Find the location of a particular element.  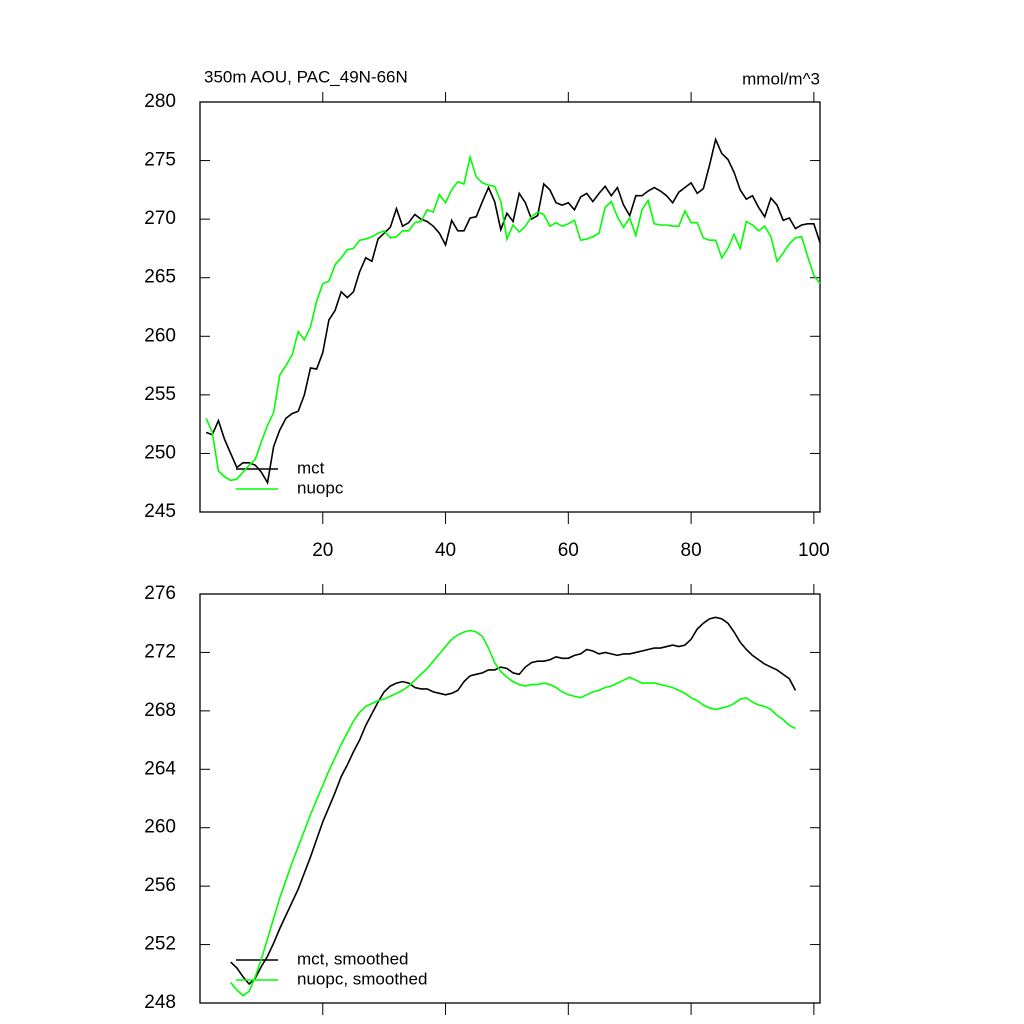

y-tick-label: 265 is located at coordinates (160, 277).